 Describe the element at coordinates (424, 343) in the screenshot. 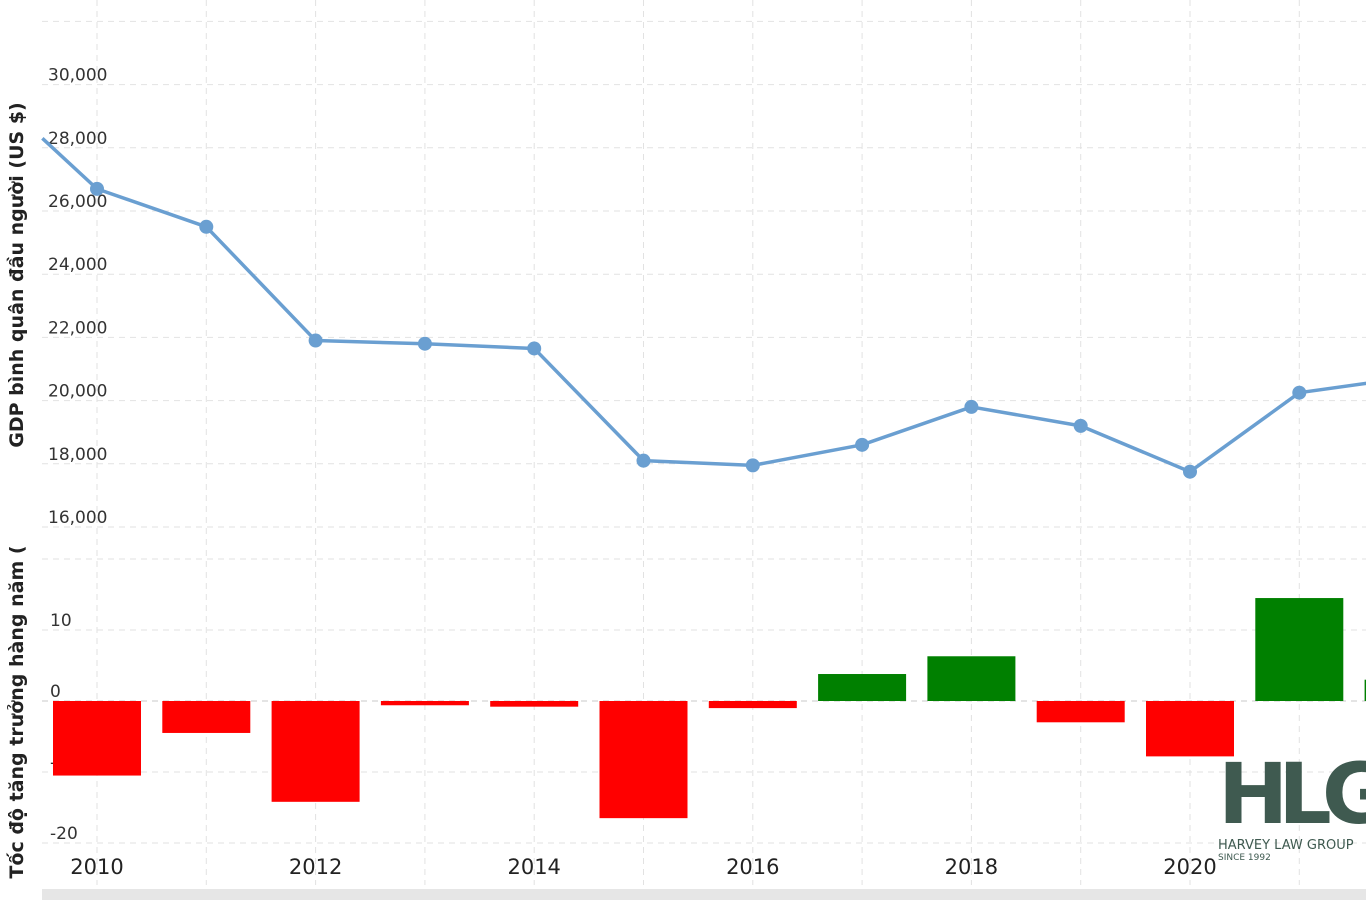

I see `gdp-point-2013` at that location.